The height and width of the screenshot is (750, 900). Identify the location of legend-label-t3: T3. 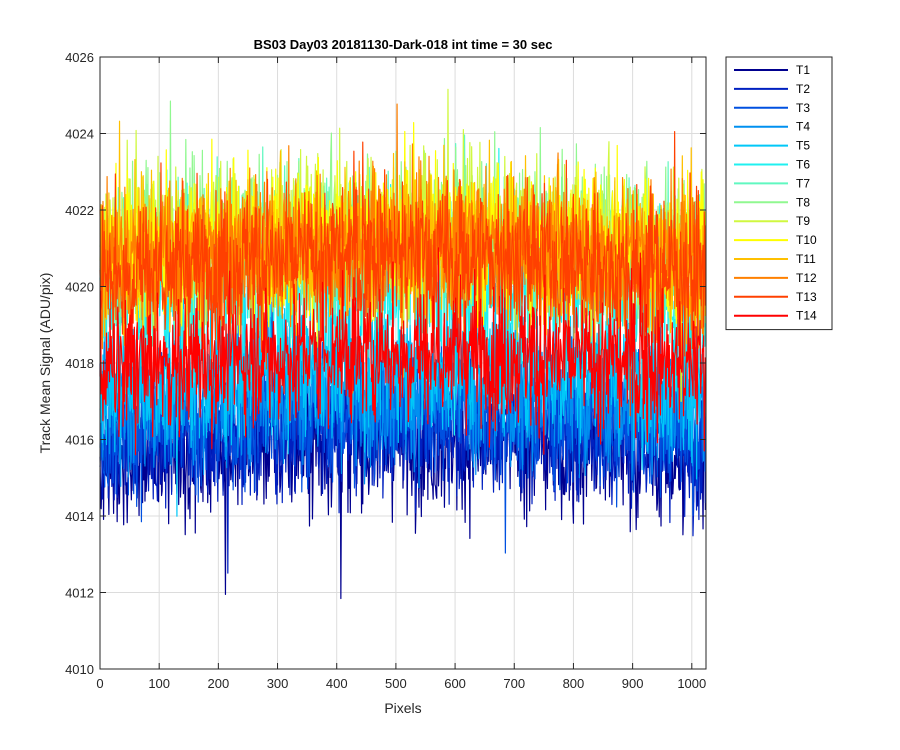
(803, 108).